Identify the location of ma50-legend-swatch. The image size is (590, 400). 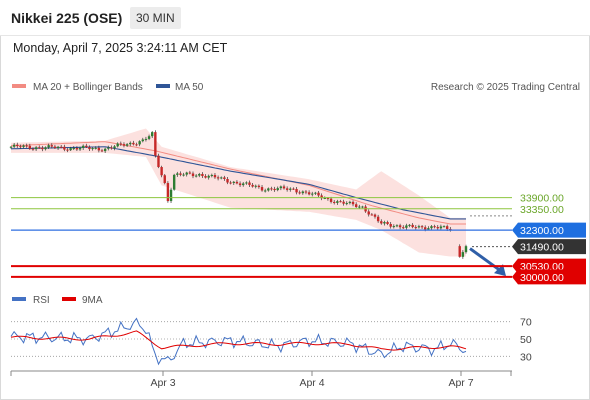
(163, 86).